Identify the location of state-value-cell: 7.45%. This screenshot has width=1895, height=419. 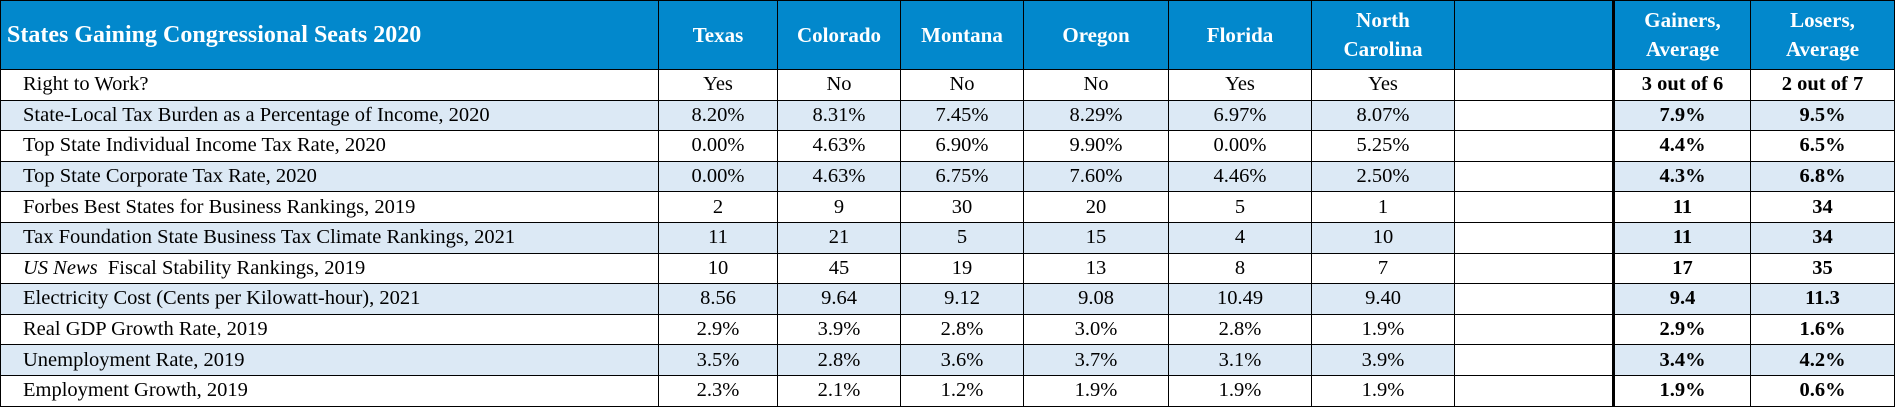
(962, 115).